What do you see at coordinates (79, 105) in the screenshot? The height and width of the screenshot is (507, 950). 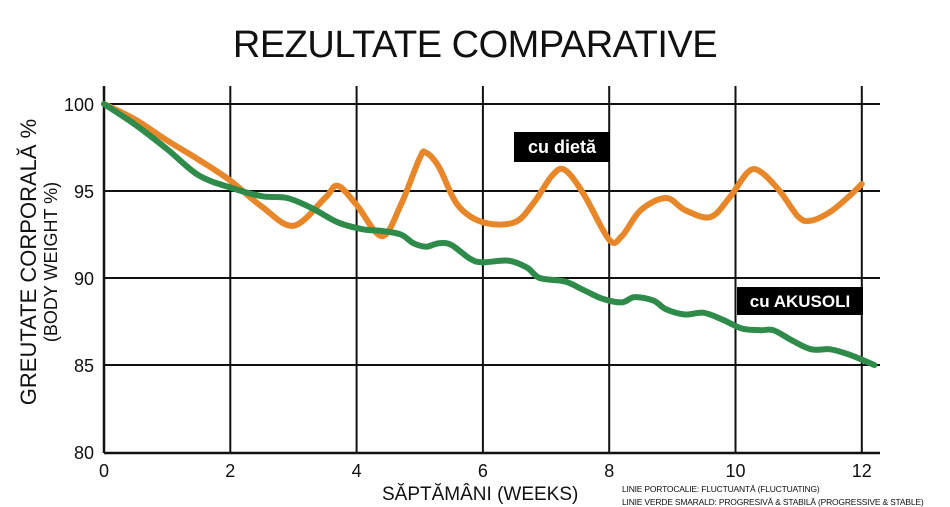 I see `y-tick-label: 100` at bounding box center [79, 105].